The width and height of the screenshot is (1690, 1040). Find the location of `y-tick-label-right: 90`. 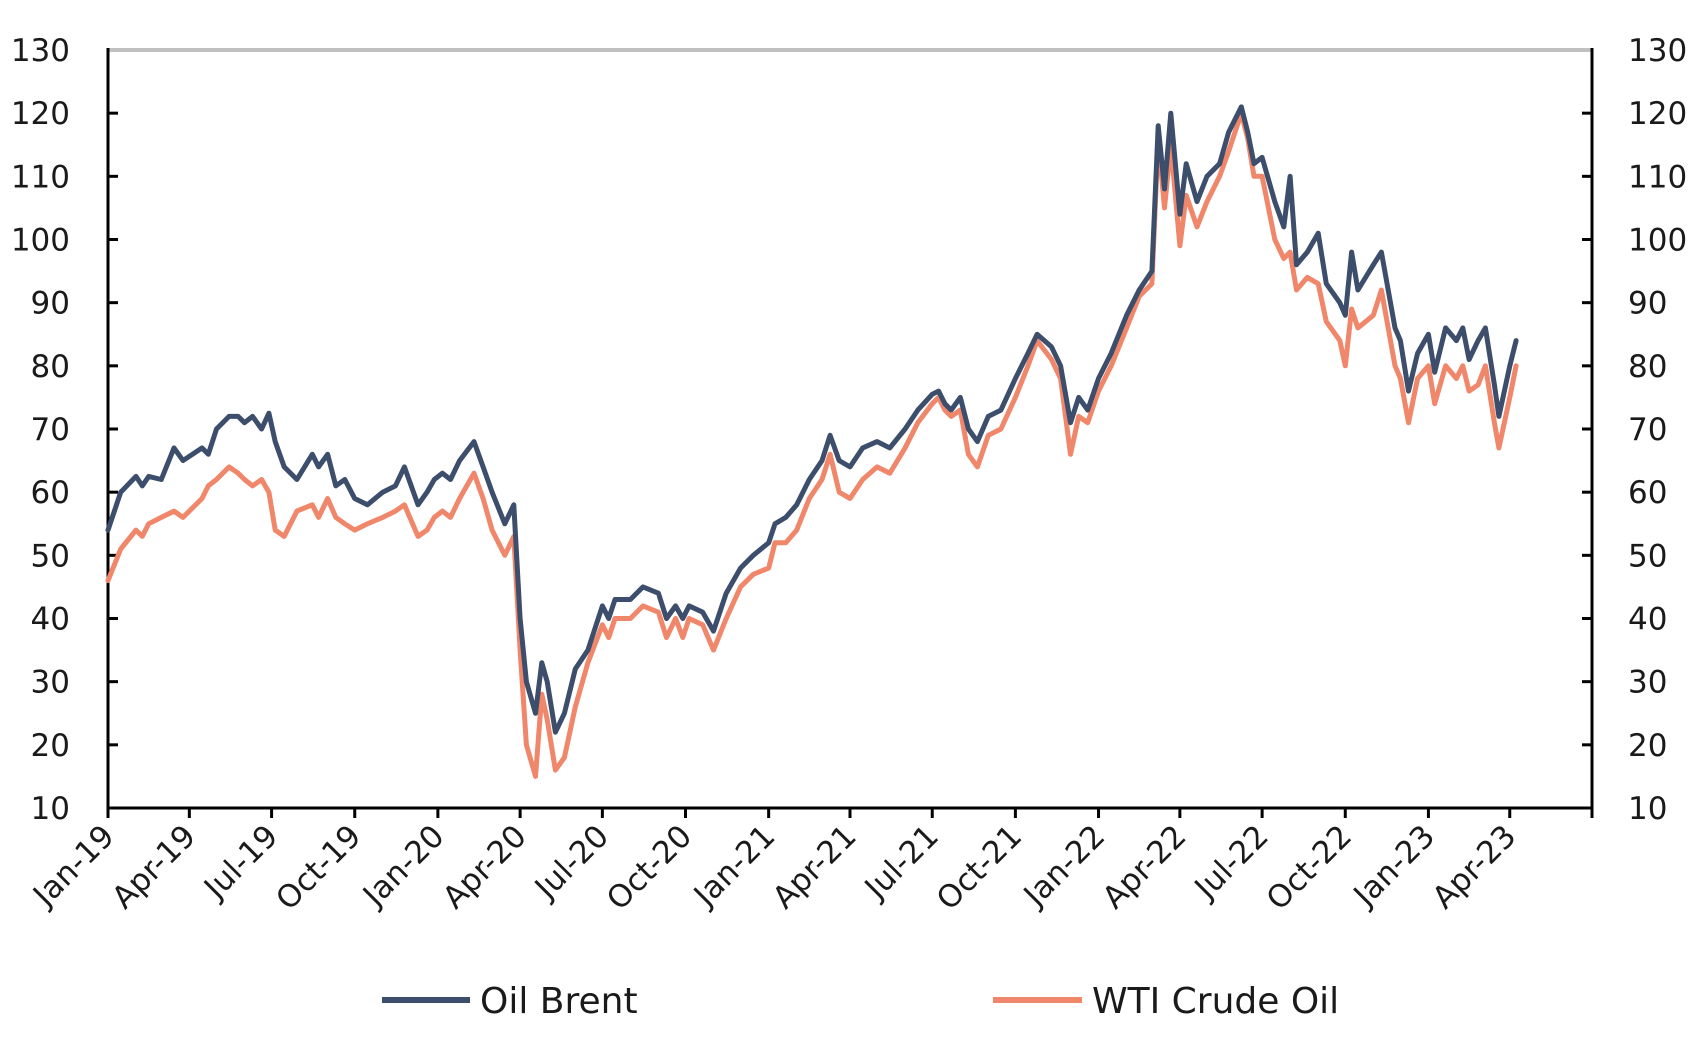

y-tick-label-right: 90 is located at coordinates (1647, 304).